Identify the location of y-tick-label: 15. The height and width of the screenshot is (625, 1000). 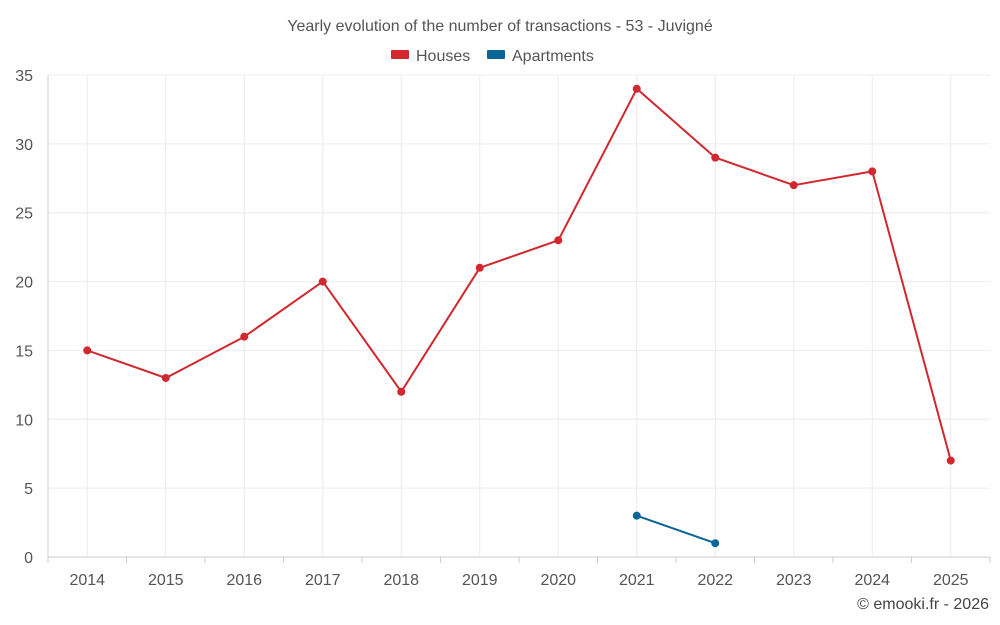
(24, 351).